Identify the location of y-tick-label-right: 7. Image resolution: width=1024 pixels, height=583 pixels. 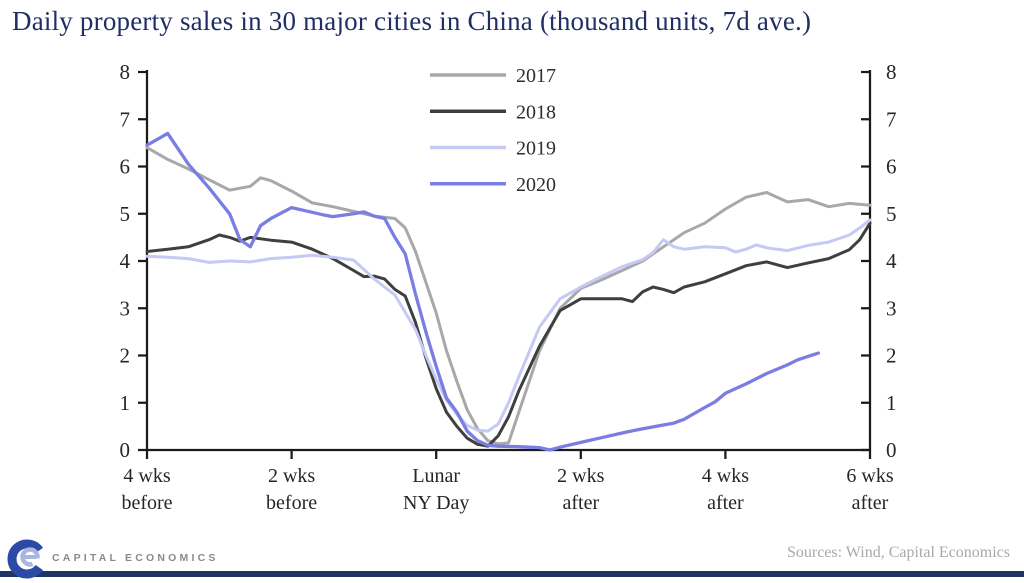
(891, 119).